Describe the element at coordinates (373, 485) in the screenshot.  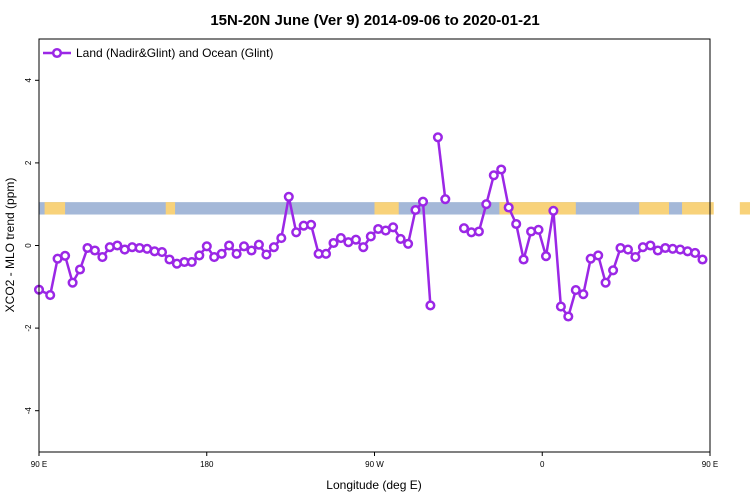
I see `x-axis-label: Longitude (deg E)` at that location.